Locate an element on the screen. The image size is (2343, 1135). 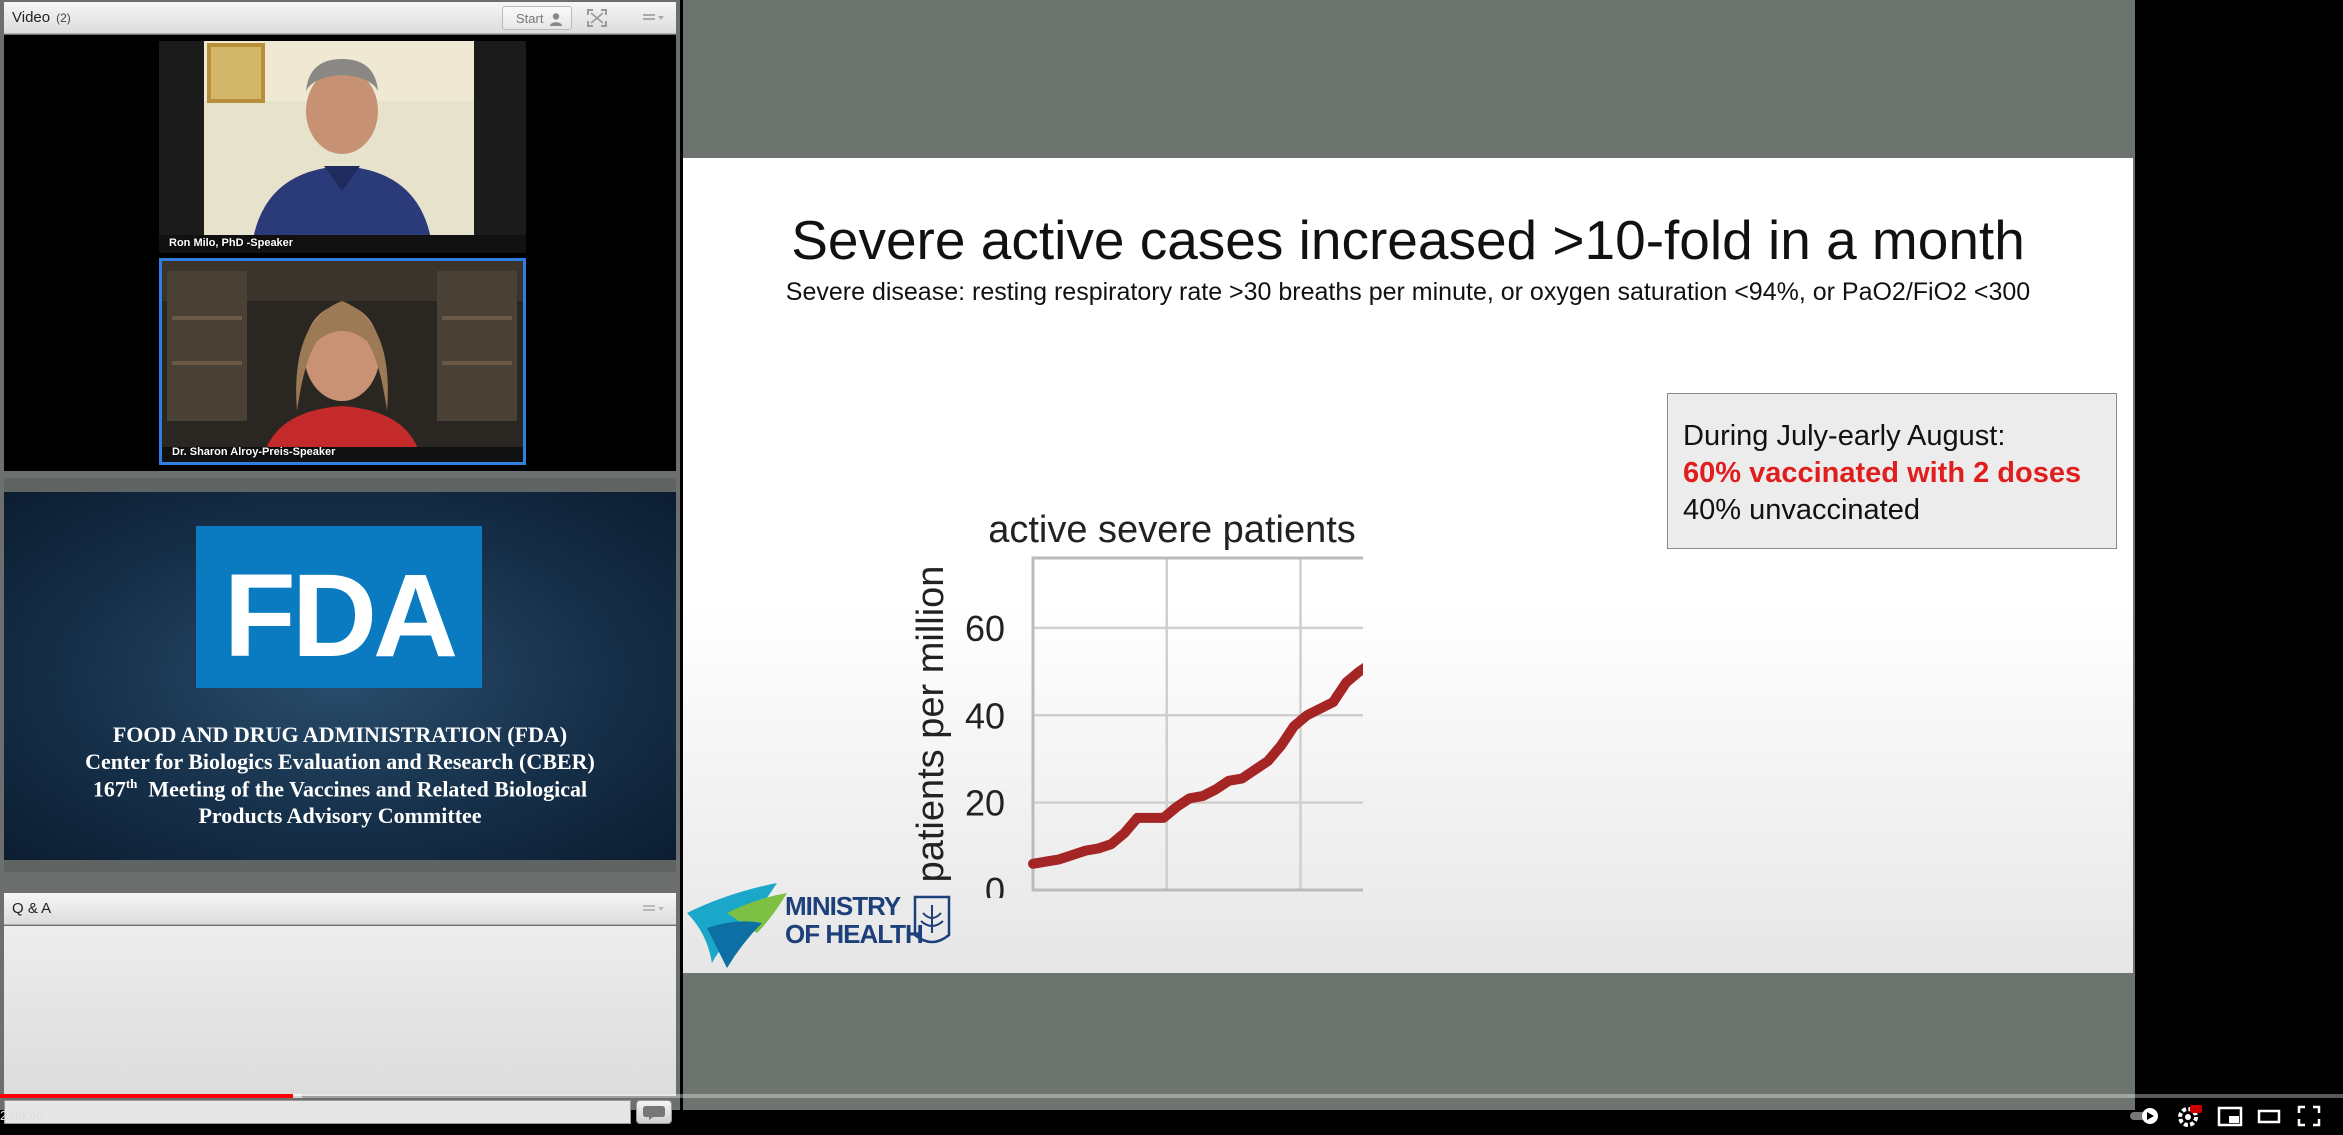
y-tick-label: 0 is located at coordinates (995, 884).